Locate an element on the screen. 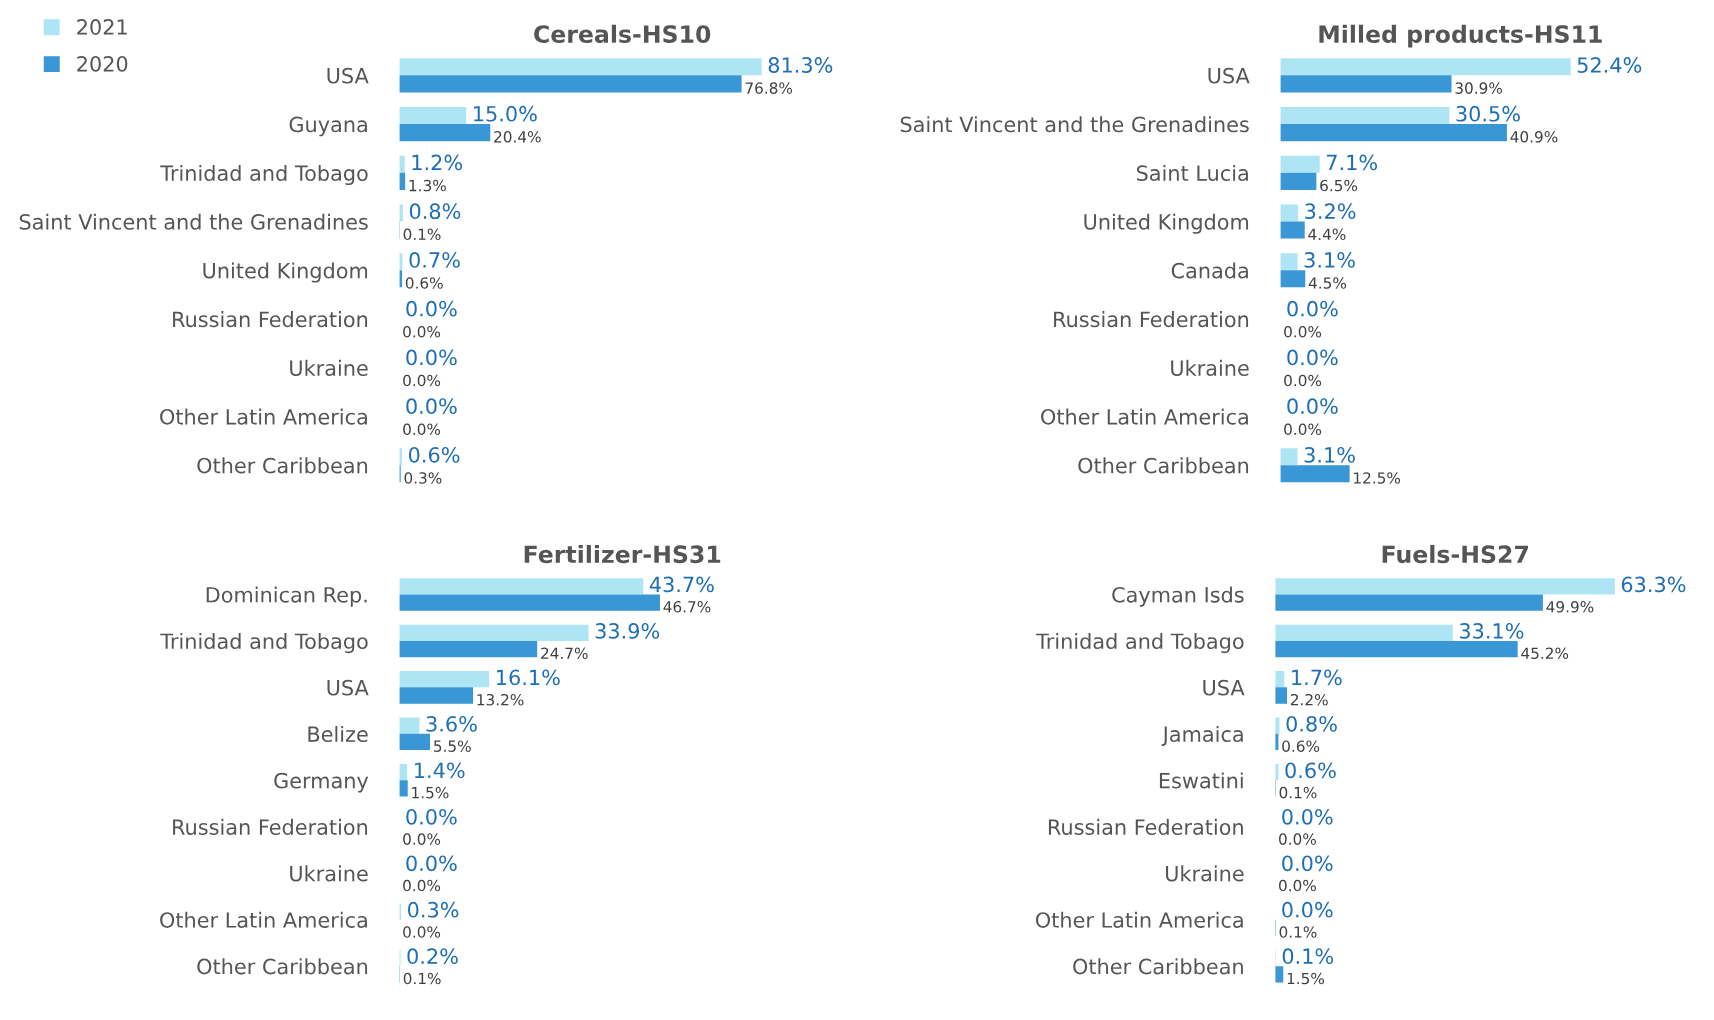 Image resolution: width=1714 pixels, height=1020 pixels. data-label: 49.9% is located at coordinates (1570, 607).